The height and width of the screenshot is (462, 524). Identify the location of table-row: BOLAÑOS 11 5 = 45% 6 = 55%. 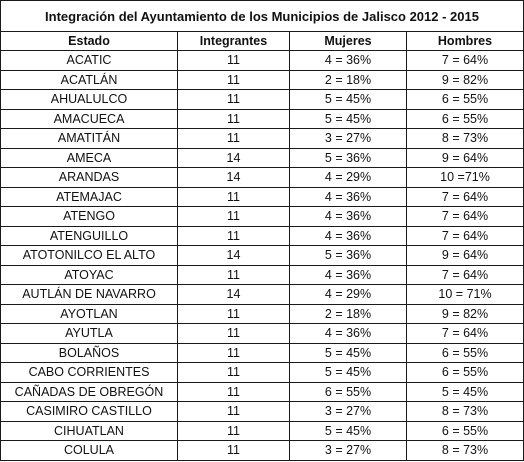
(262, 353).